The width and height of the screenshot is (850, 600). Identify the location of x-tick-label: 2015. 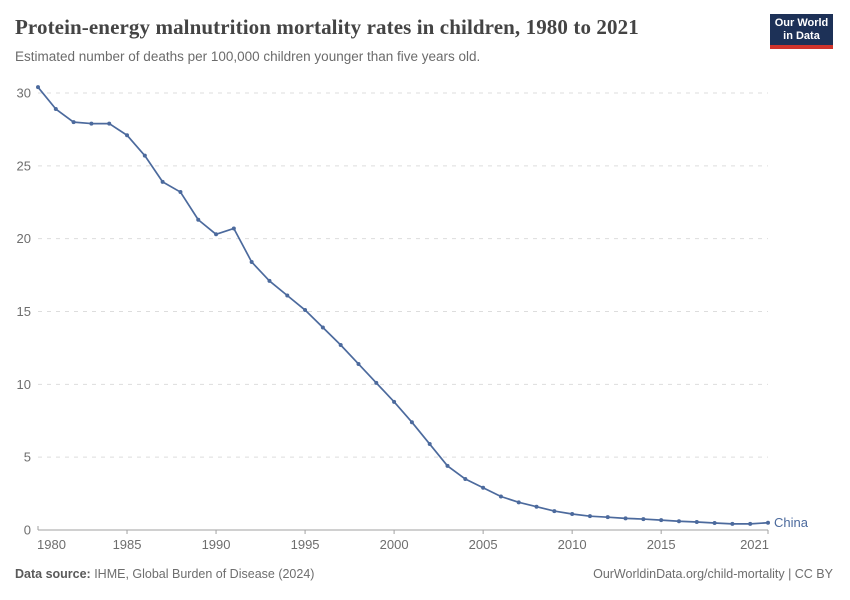
(661, 544).